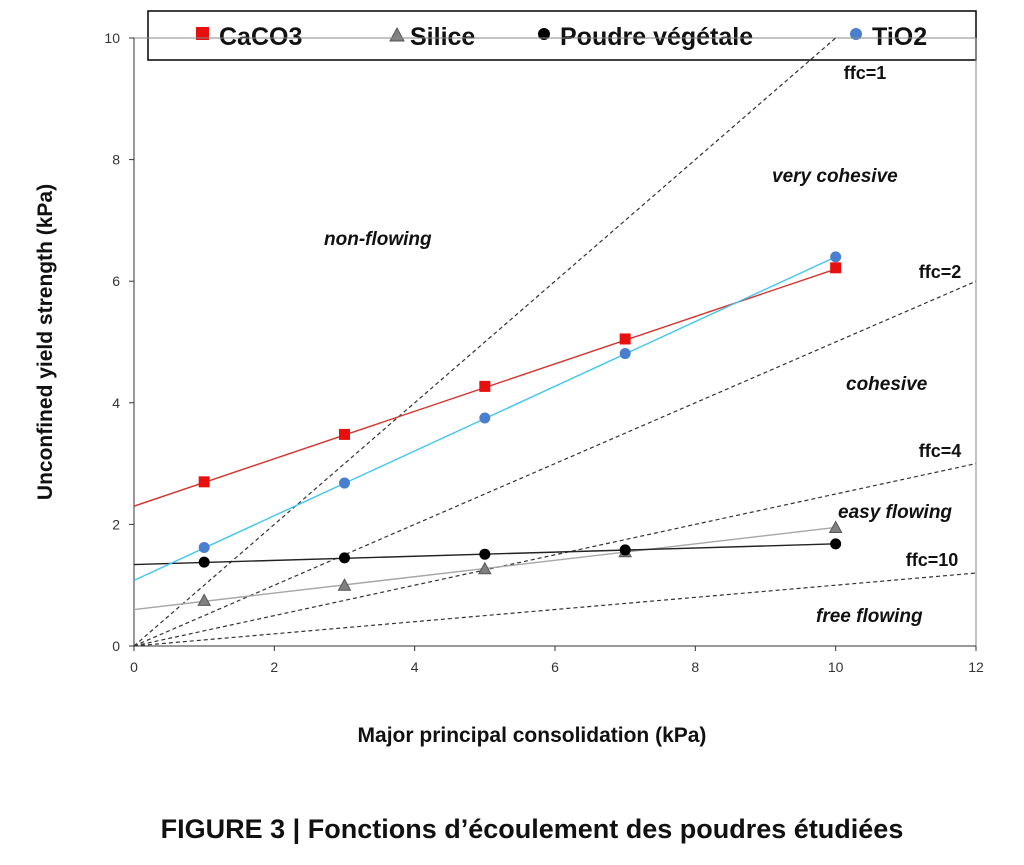  I want to click on region-free-flowing: free flowing, so click(869, 616).